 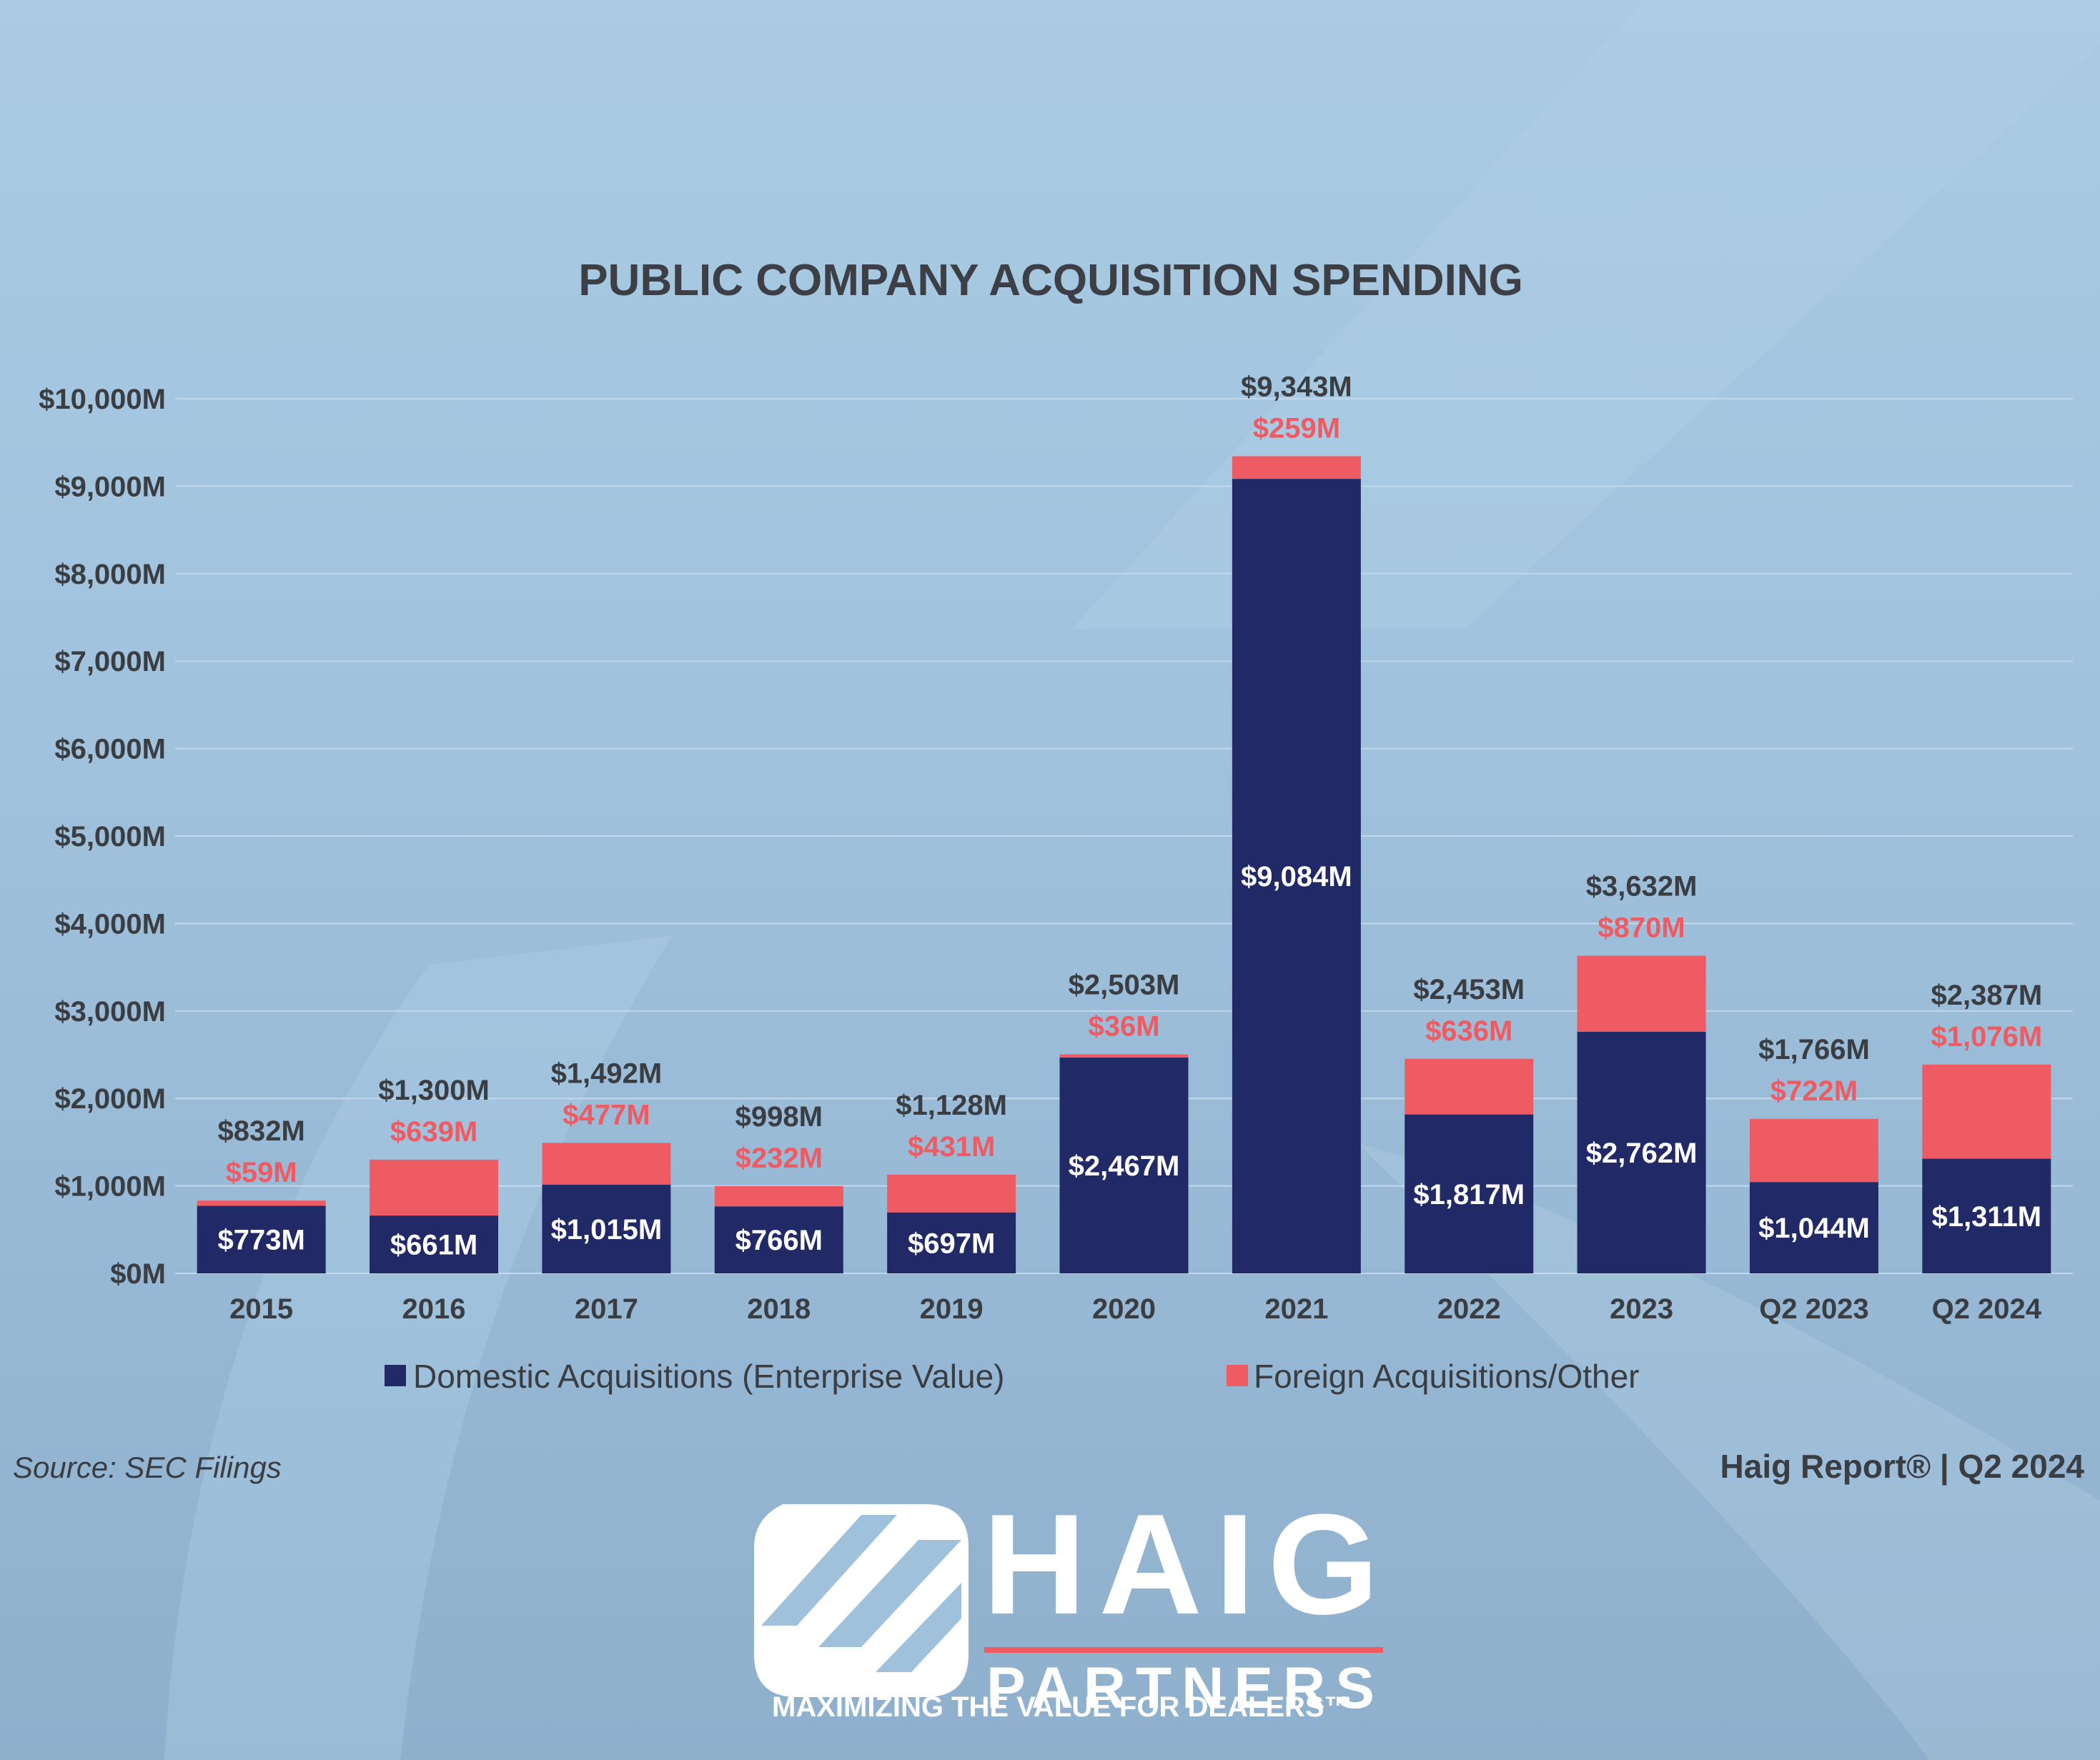 I want to click on y-tick-label: $8,000M, so click(x=110, y=574).